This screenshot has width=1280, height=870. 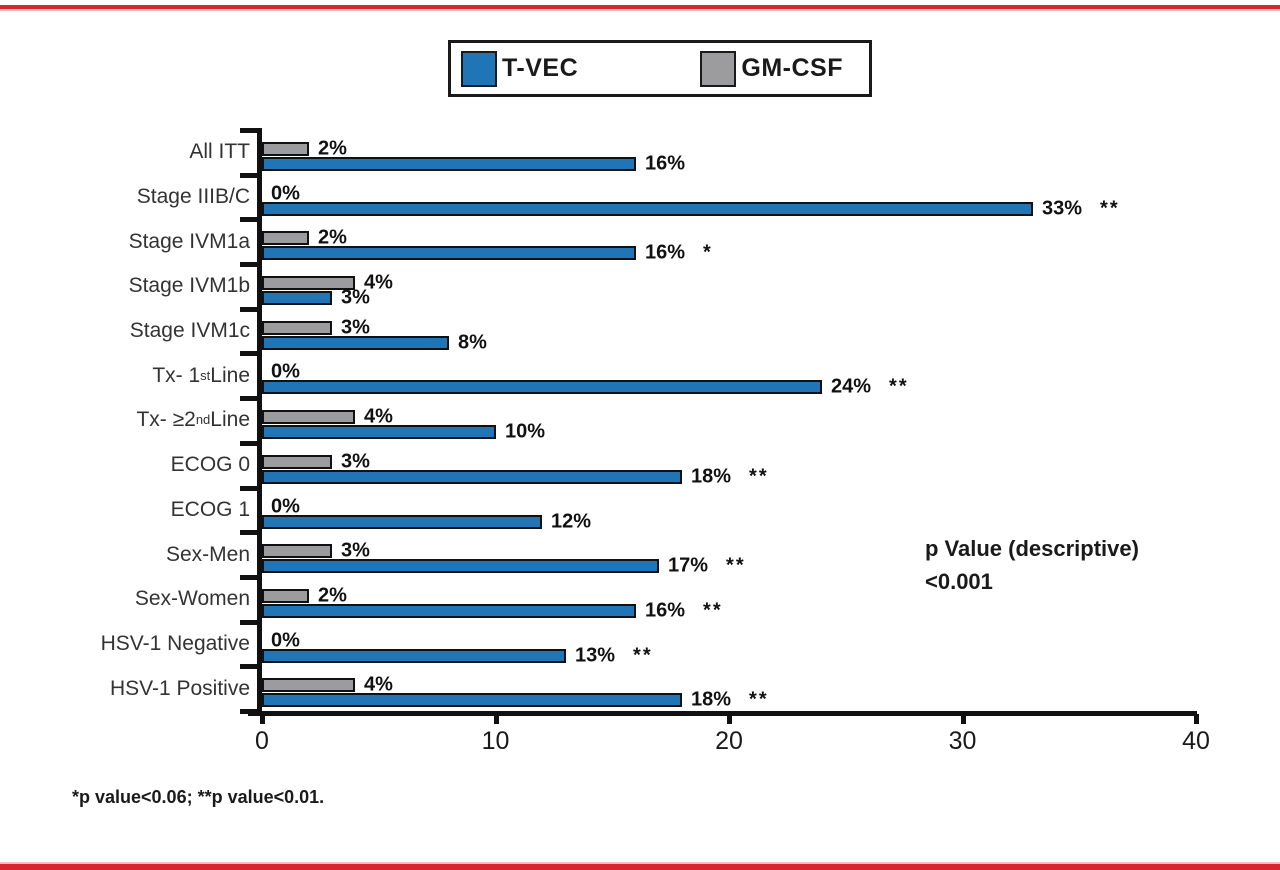 I want to click on category-label: HSV-1 Positive, so click(x=179, y=688).